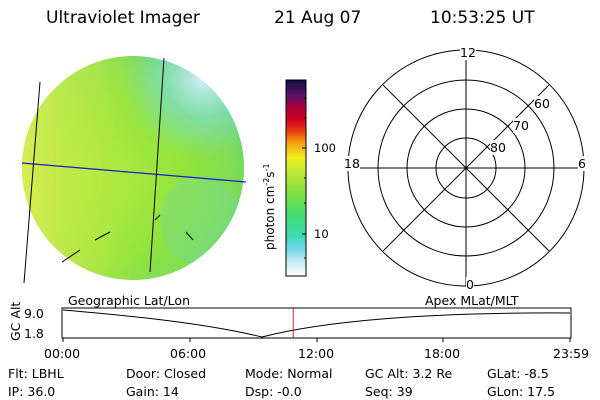 Image resolution: width=600 pixels, height=400 pixels. I want to click on status-ip: IP: 36.0, so click(32, 391).